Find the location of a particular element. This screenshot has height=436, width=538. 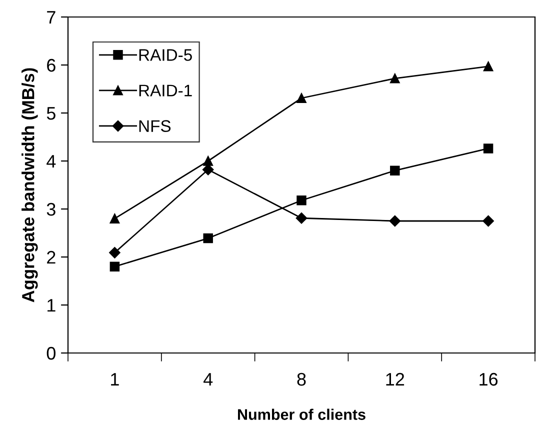

x-tick-label: 1 is located at coordinates (115, 379).